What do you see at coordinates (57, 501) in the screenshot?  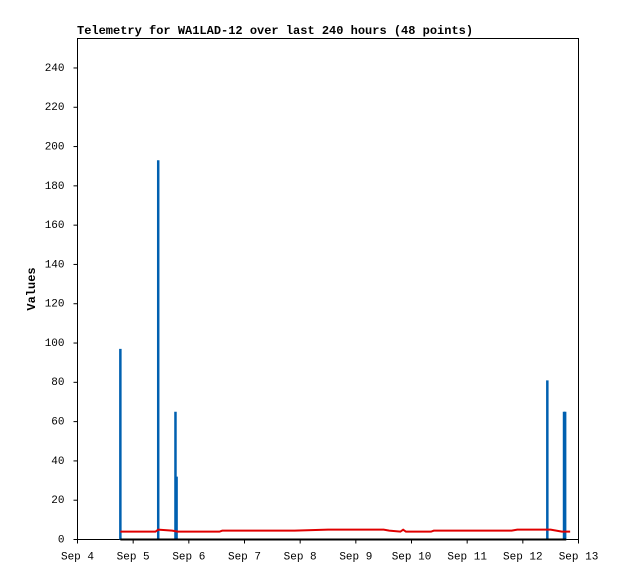 I see `y-tick-label: 20` at bounding box center [57, 501].